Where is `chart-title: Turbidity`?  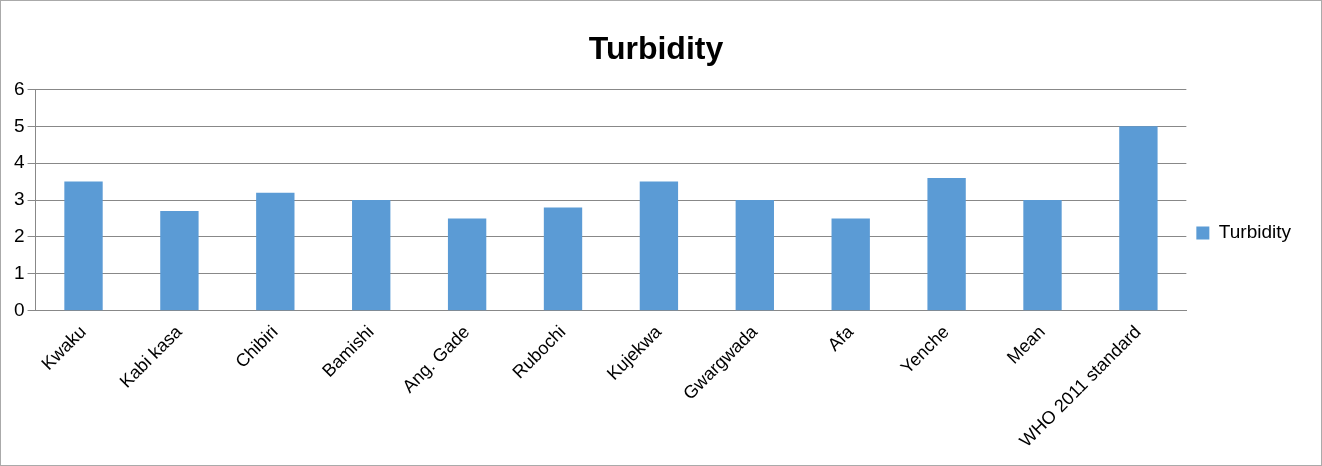 chart-title: Turbidity is located at coordinates (656, 48).